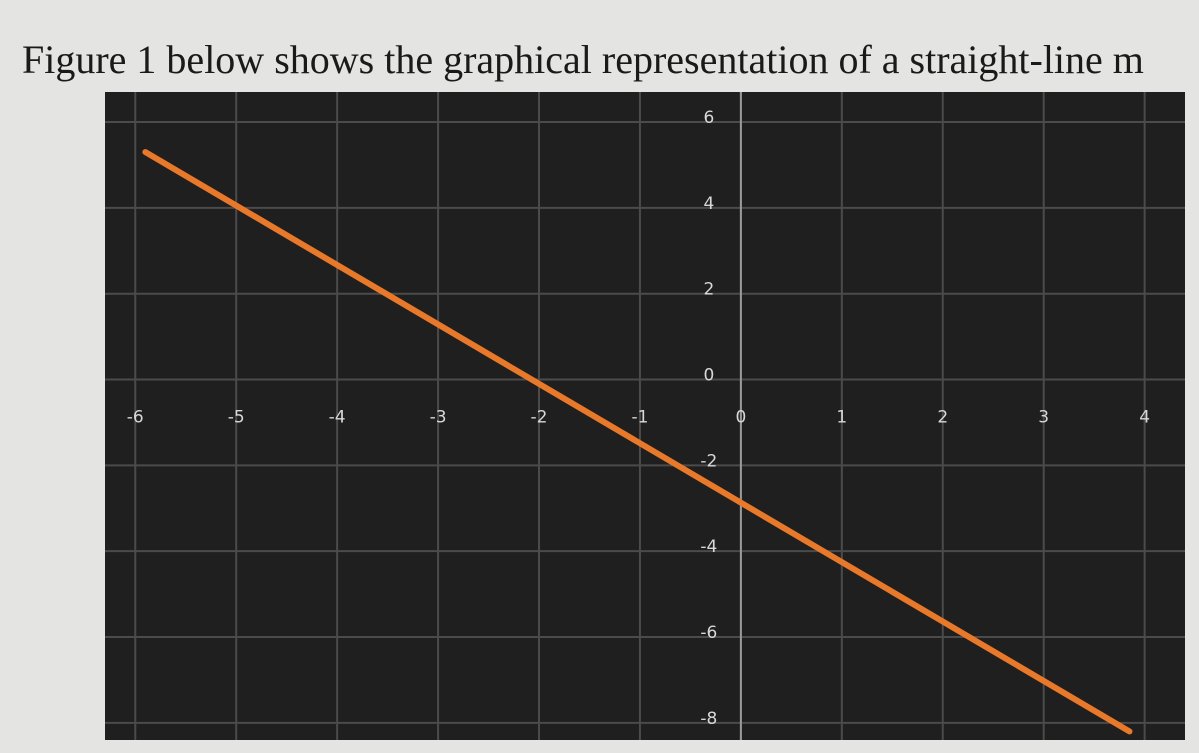 The width and height of the screenshot is (1199, 753). Describe the element at coordinates (708, 118) in the screenshot. I see `y-tick-label: 6` at that location.